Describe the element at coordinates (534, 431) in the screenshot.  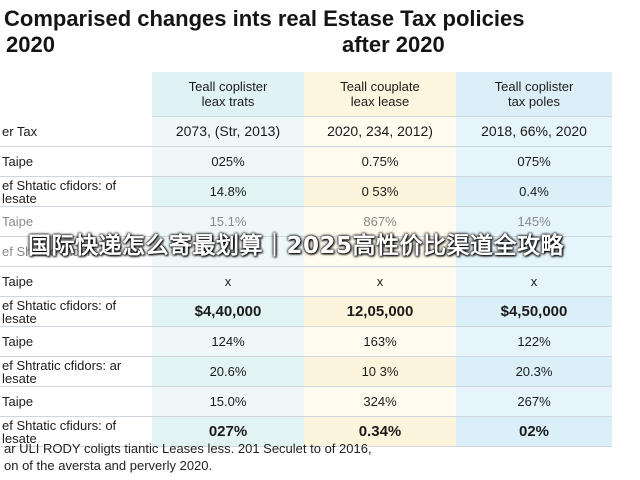
I see `table-cell: 02%` at that location.